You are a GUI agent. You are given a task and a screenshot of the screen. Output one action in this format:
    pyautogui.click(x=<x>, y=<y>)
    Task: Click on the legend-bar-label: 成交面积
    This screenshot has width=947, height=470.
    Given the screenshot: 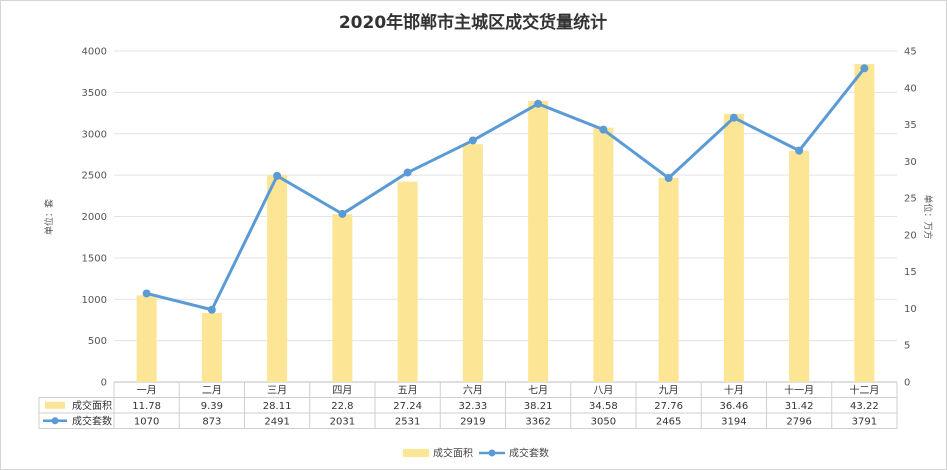 What is the action you would take?
    pyautogui.click(x=453, y=453)
    